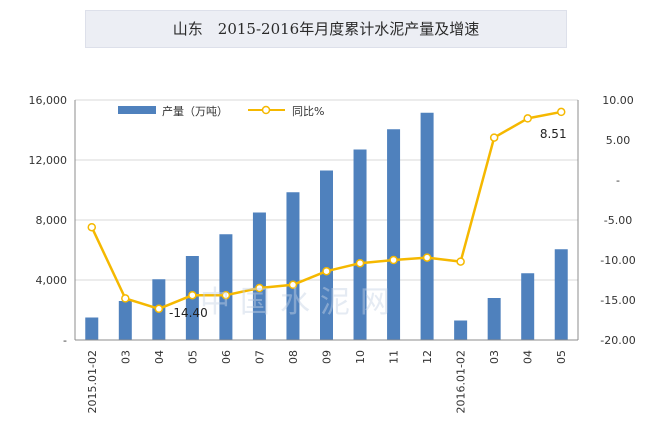  Describe the element at coordinates (52, 280) in the screenshot. I see `y-left-tick-label: 4,000` at that location.